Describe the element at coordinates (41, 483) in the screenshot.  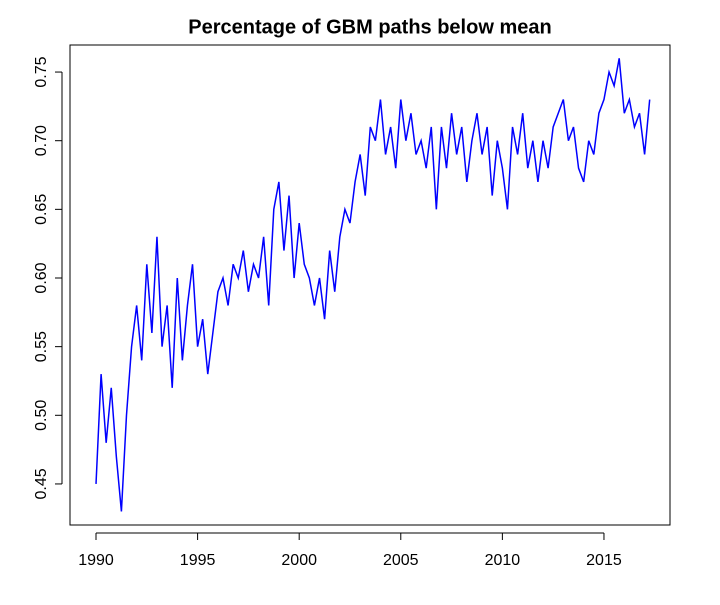
I see `y-tick-label: 0.45` at that location.